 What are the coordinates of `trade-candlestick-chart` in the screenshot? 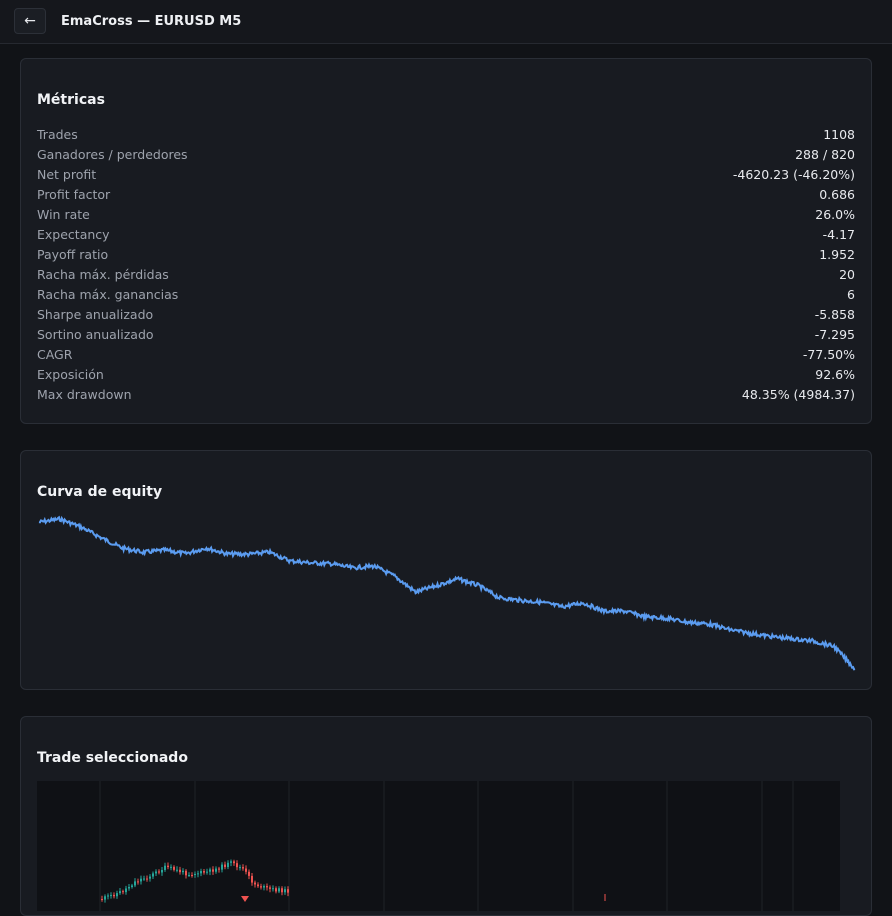 It's located at (438, 846).